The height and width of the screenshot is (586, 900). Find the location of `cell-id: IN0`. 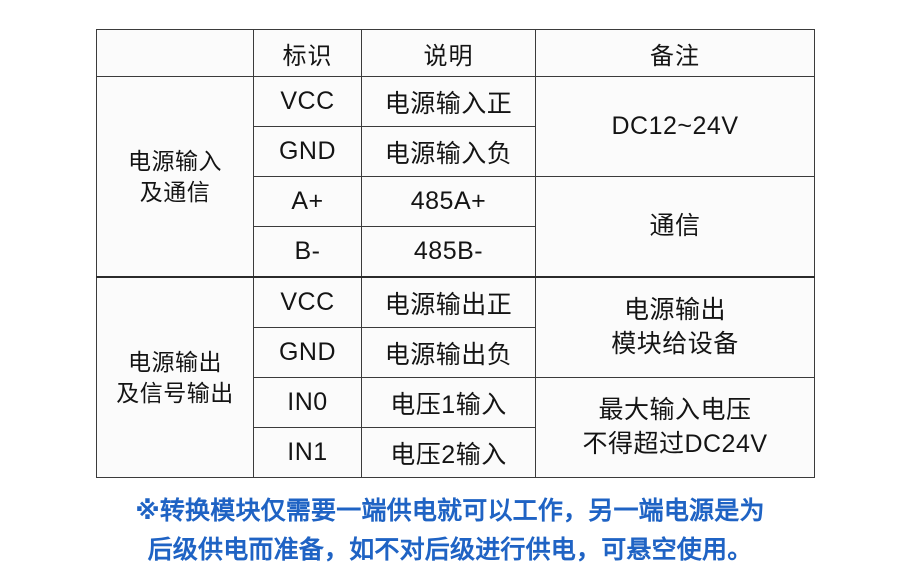

cell-id: IN0 is located at coordinates (307, 402).